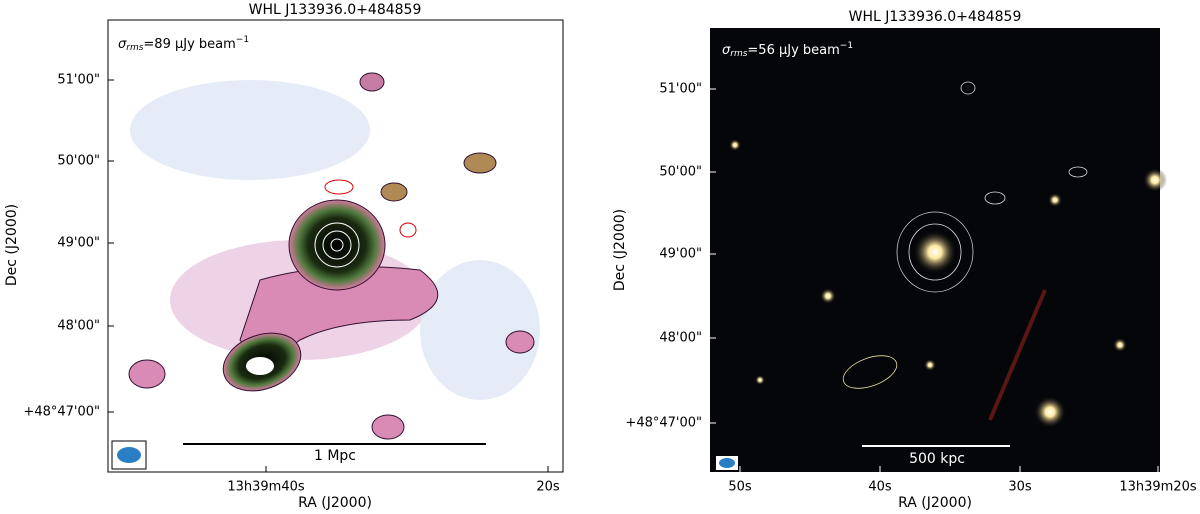 The width and height of the screenshot is (1200, 514). What do you see at coordinates (880, 487) in the screenshot?
I see `x-tick-label: 40s` at bounding box center [880, 487].